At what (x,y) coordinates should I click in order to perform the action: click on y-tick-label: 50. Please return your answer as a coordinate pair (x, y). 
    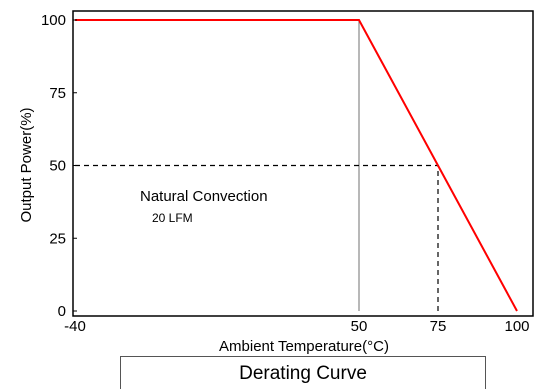
    Looking at the image, I should click on (57, 166).